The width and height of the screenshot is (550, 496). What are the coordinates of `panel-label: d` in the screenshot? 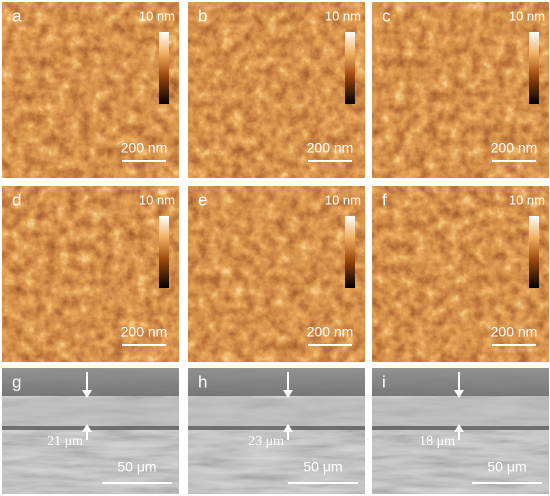 It's located at (16, 199).